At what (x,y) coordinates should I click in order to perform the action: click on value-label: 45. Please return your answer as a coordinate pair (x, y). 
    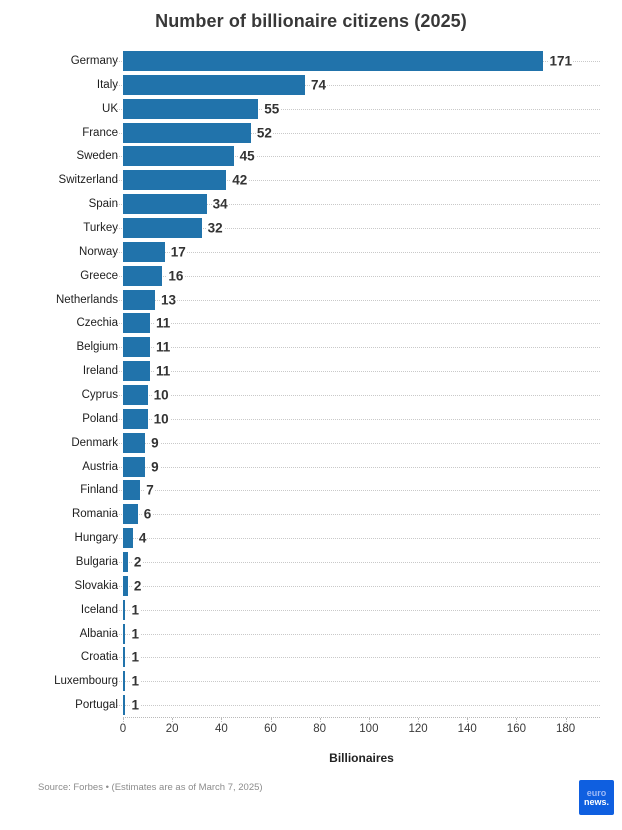
    Looking at the image, I should click on (247, 156).